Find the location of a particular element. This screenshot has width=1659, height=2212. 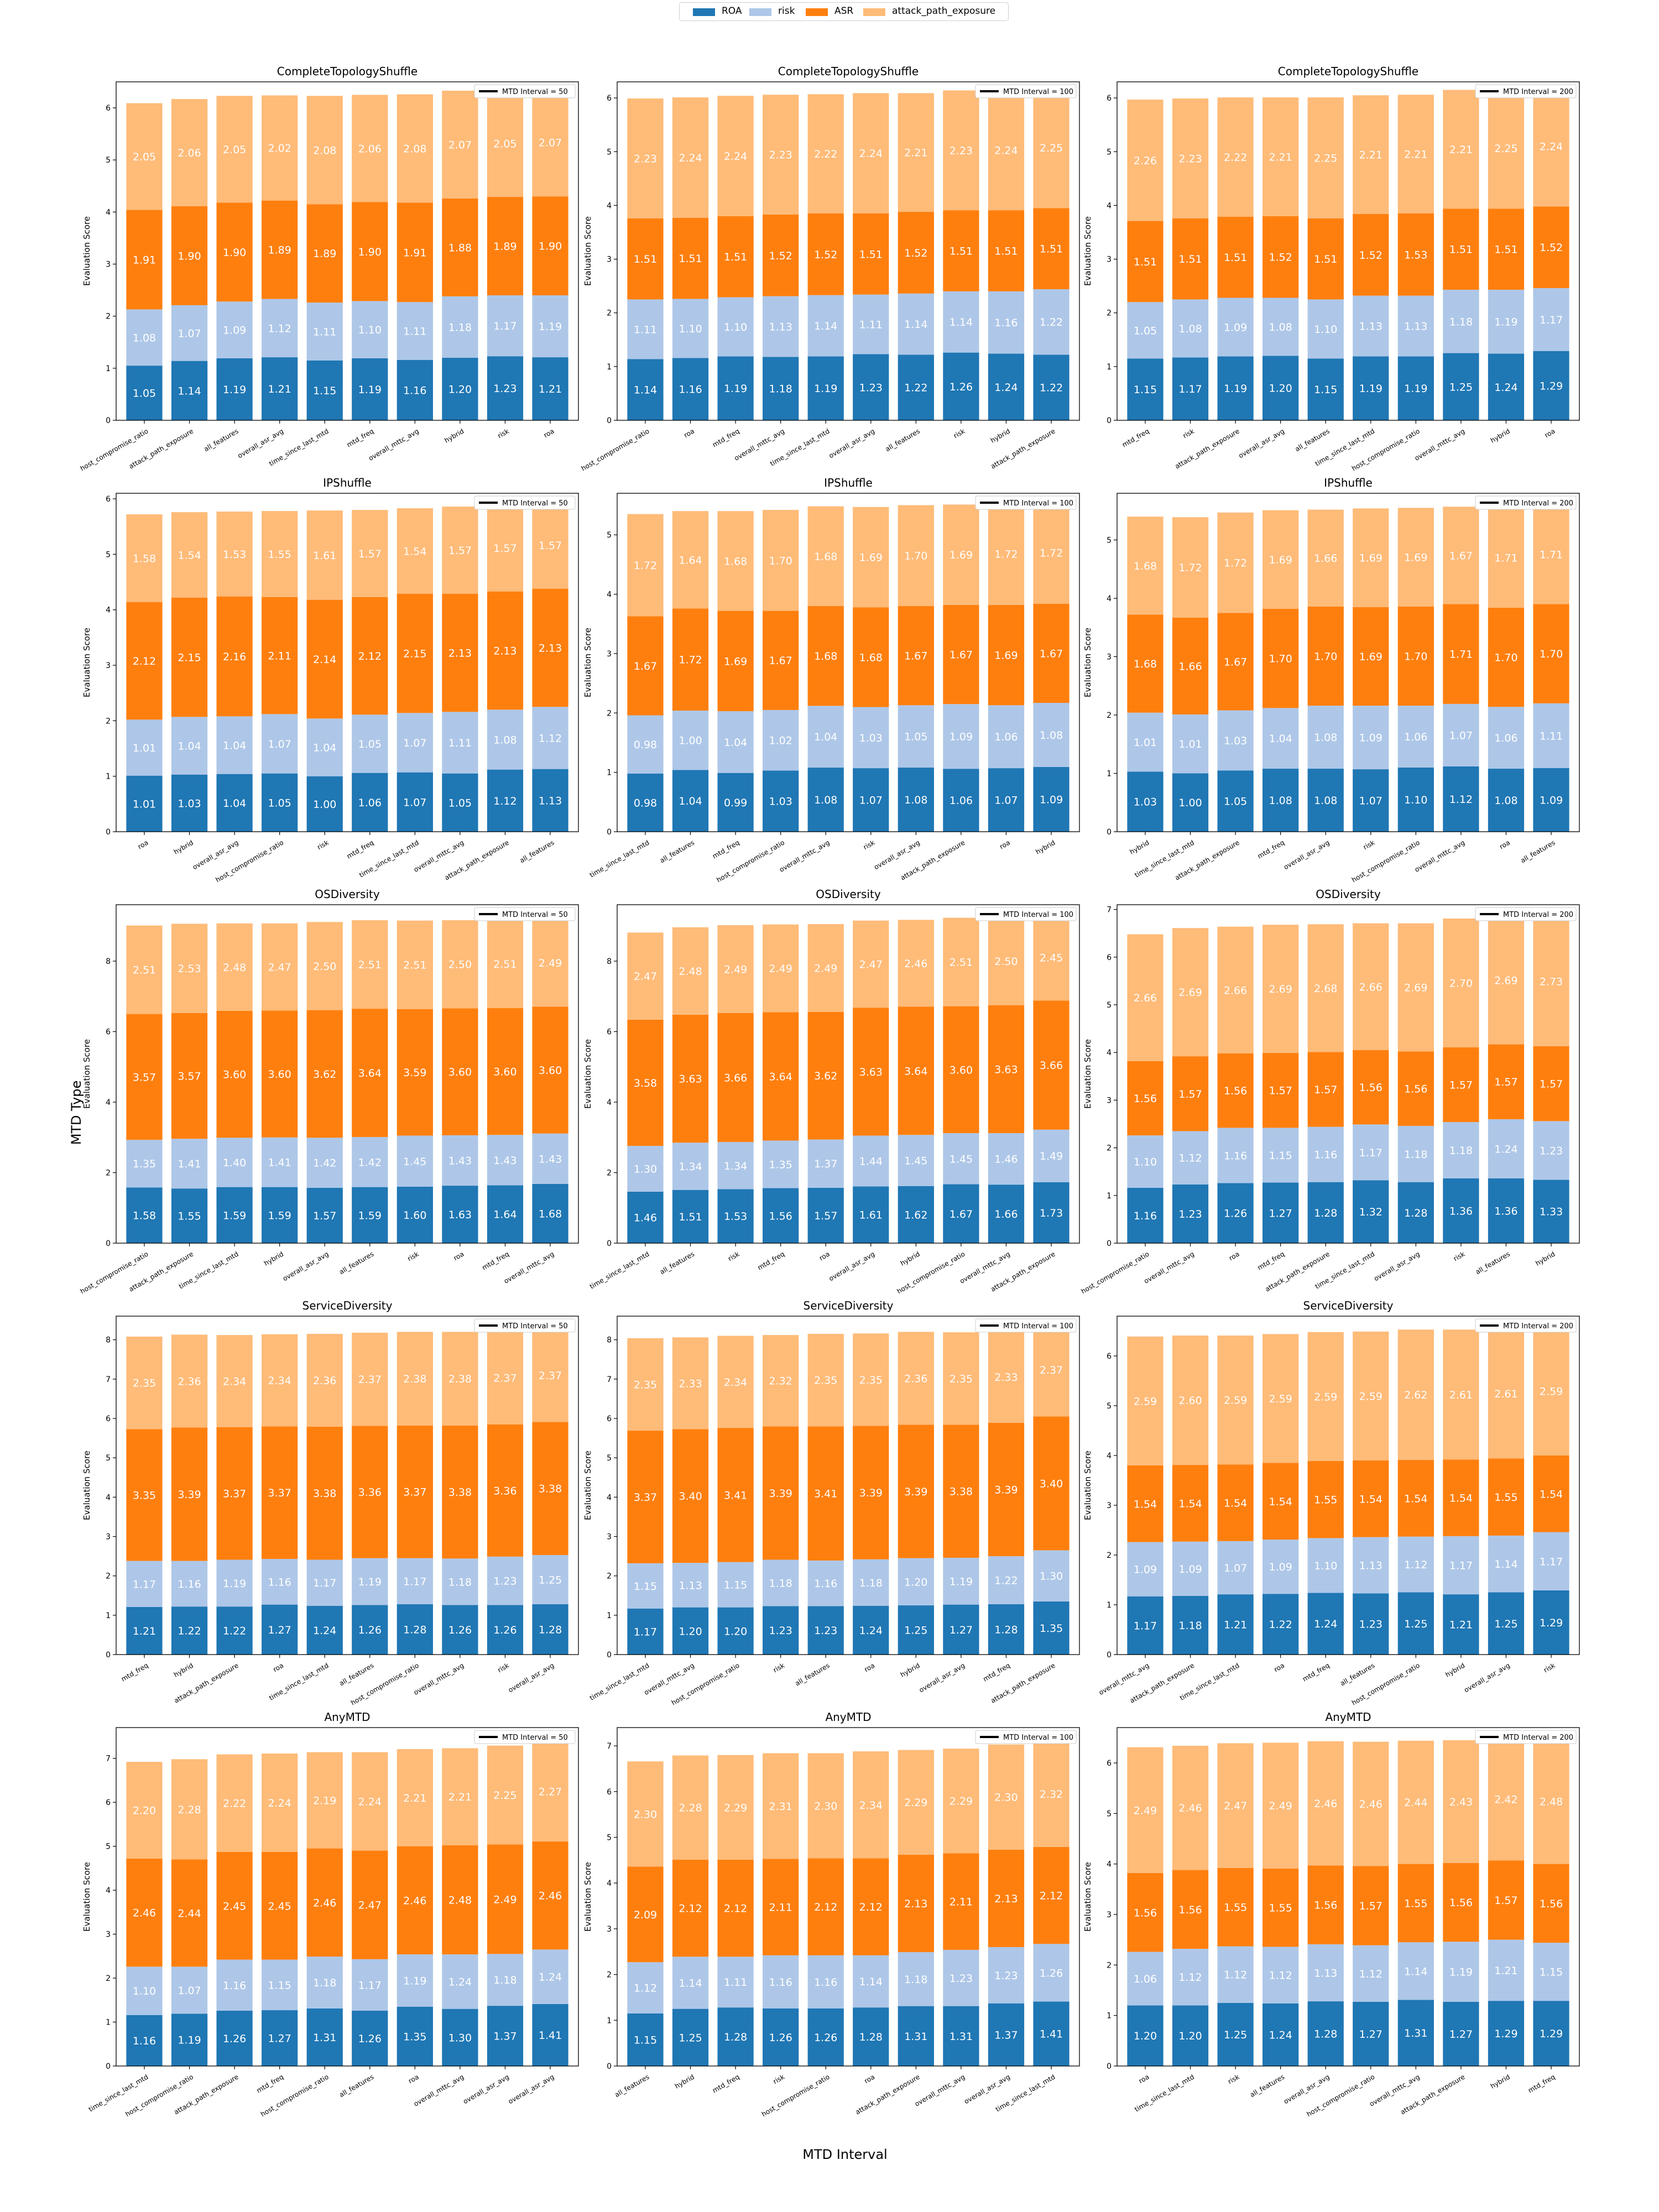

bar-value-label: 1.22 is located at coordinates (235, 1631).